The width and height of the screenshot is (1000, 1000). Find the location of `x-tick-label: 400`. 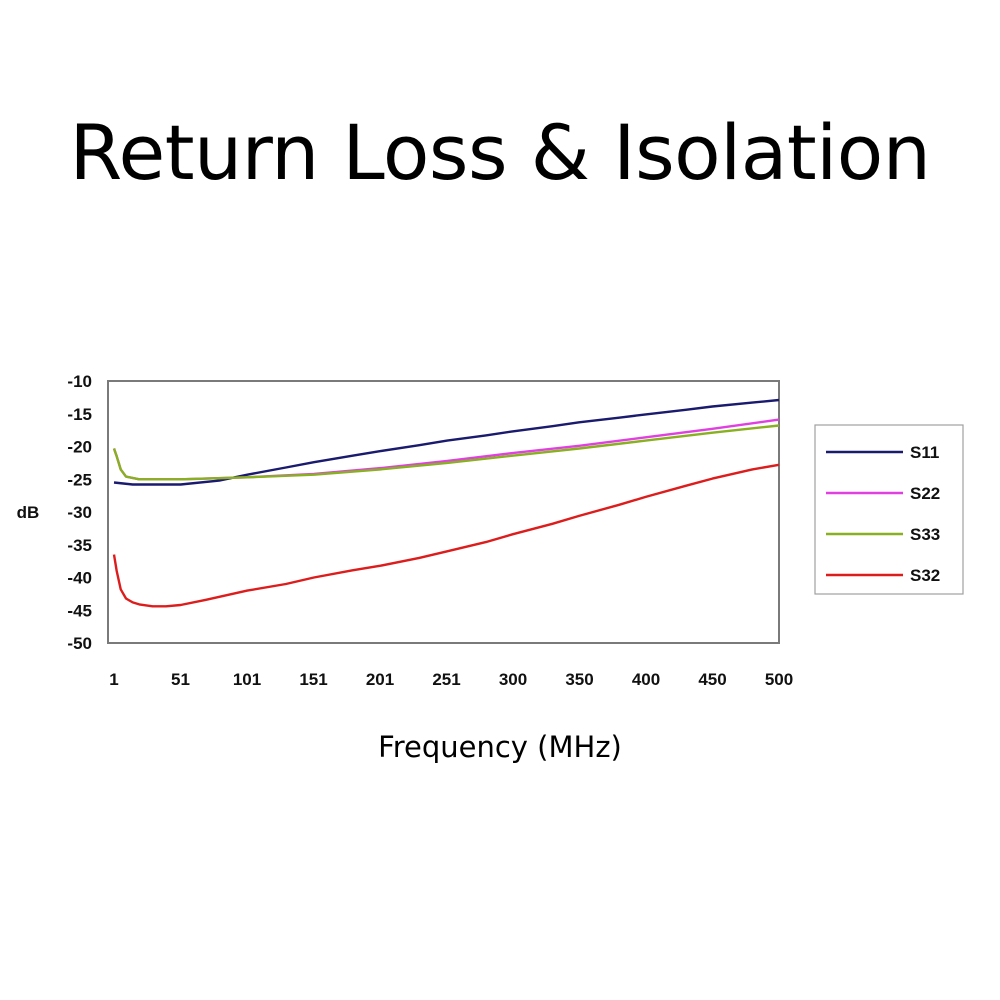

x-tick-label: 400 is located at coordinates (646, 679).